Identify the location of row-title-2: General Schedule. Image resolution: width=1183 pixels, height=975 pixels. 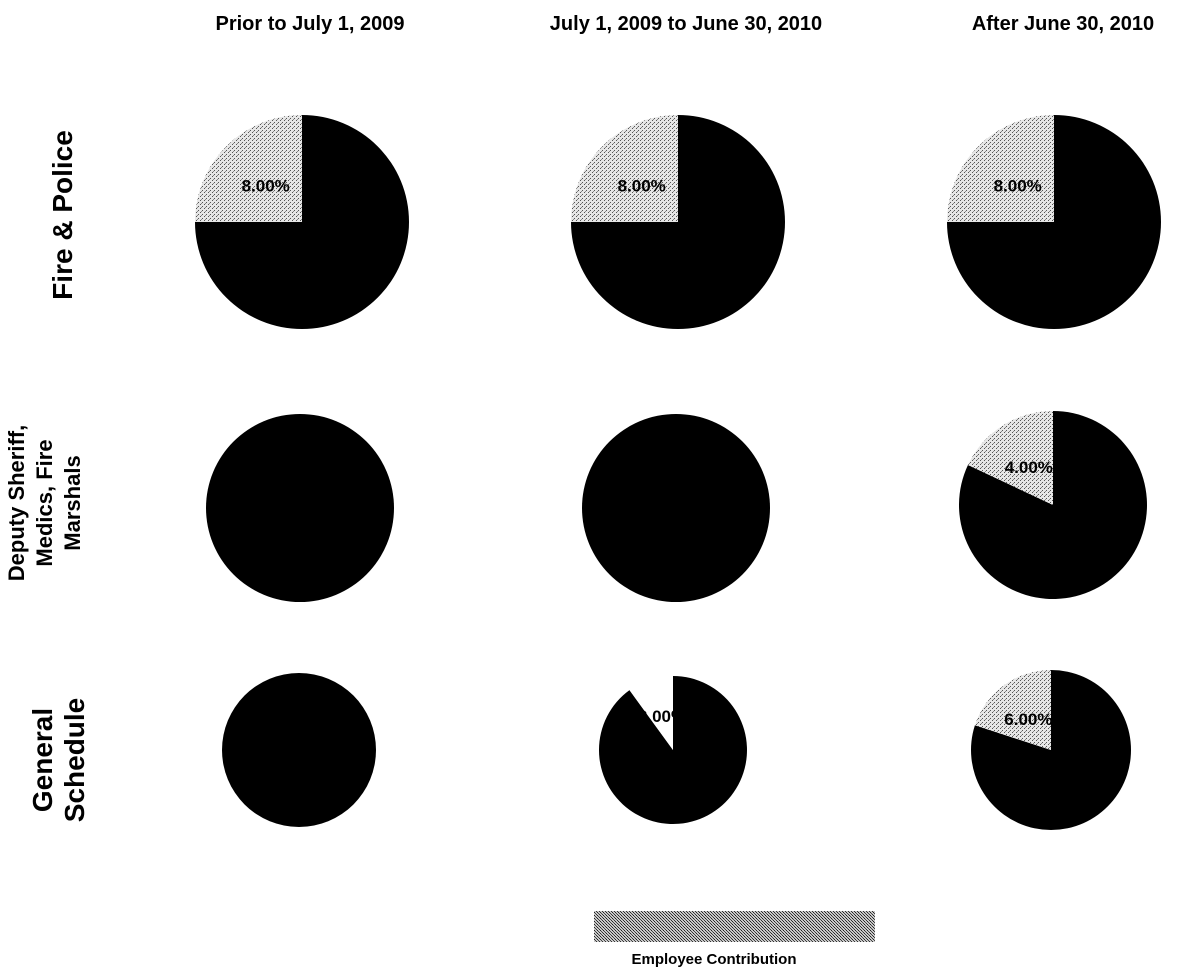
(58, 760).